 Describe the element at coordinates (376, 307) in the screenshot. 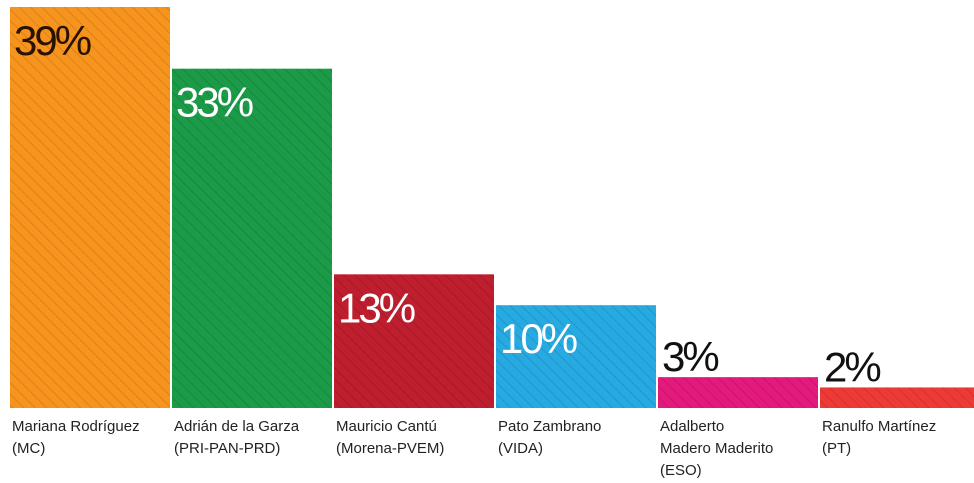

I see `value-label: 13%` at that location.